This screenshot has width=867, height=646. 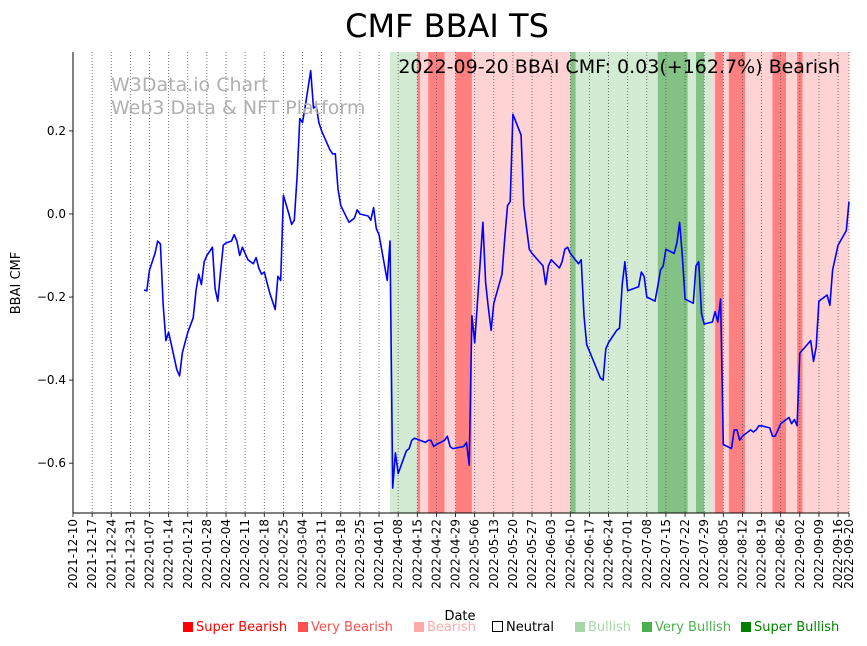 I want to click on x-tick-label: 2022-09-09, so click(x=819, y=554).